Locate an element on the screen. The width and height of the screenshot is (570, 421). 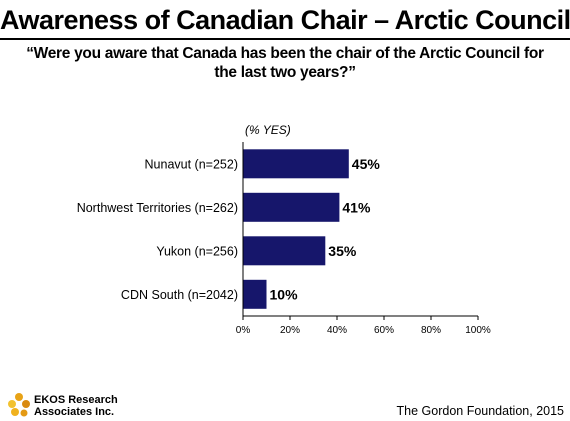
value-label-3: 35% is located at coordinates (342, 251).